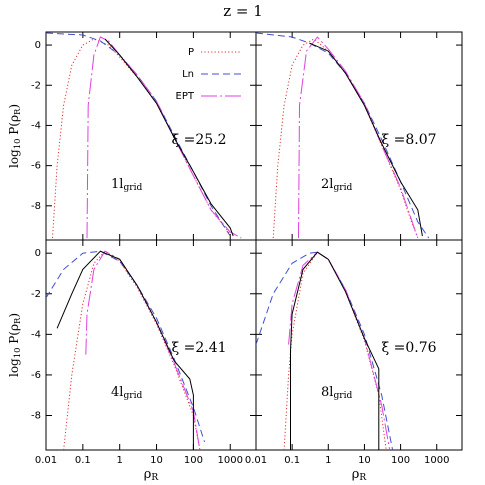 The height and width of the screenshot is (485, 485). Describe the element at coordinates (327, 184) in the screenshot. I see `scale-label-part: 2l` at that location.